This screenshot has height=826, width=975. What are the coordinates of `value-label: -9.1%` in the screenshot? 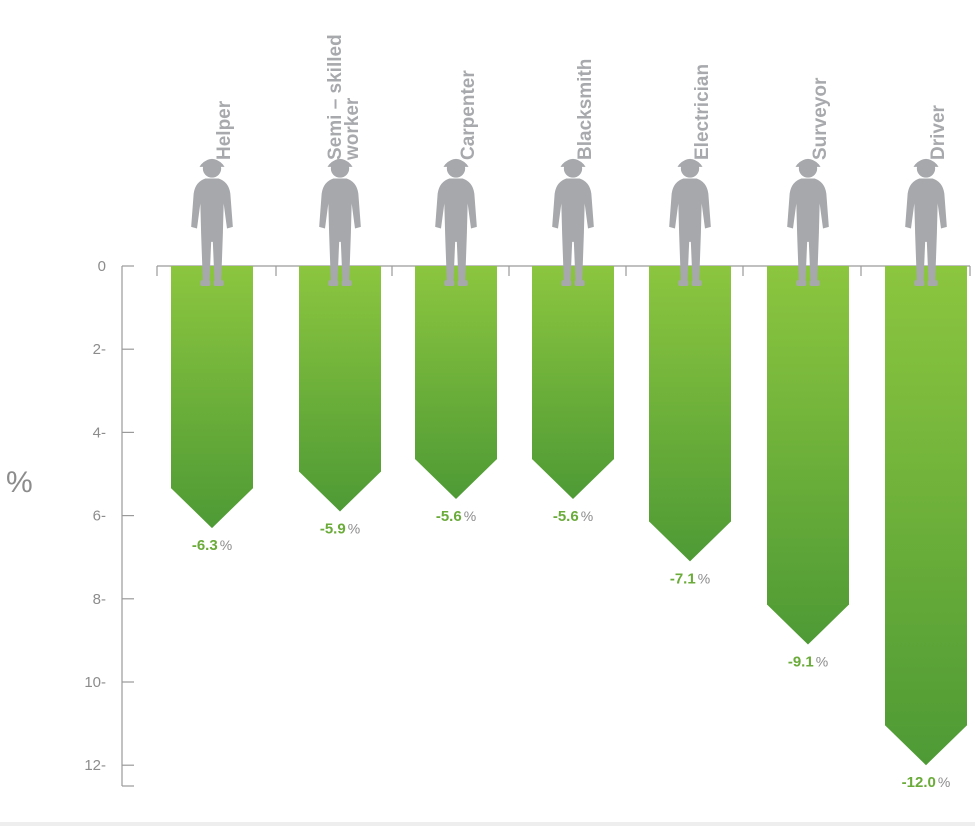 It's located at (808, 662).